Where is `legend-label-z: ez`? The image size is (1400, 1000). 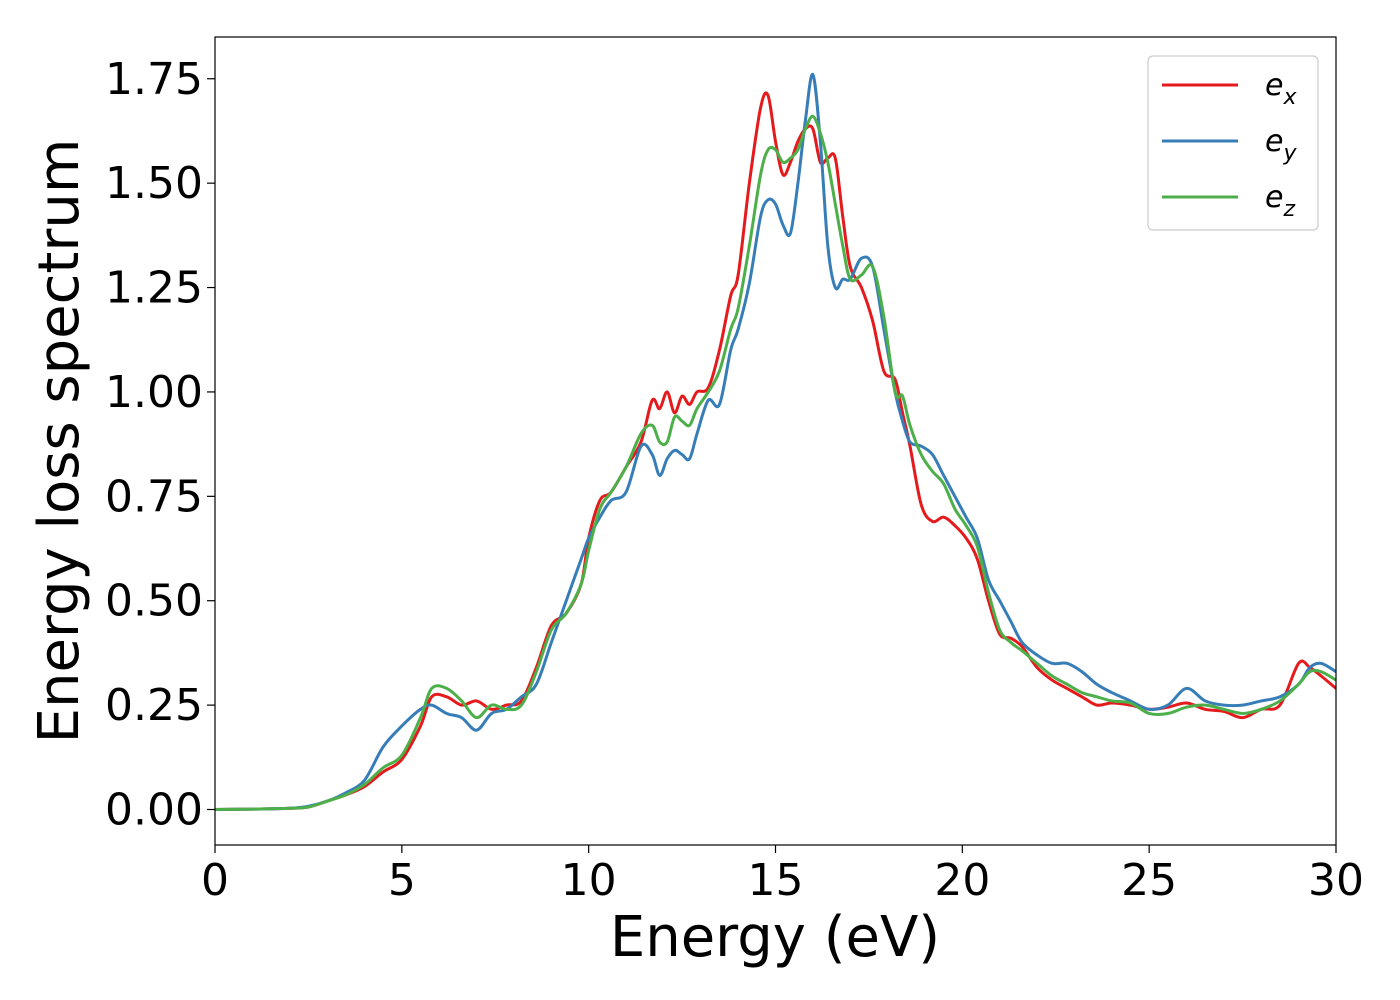 legend-label-z: ez is located at coordinates (1280, 201).